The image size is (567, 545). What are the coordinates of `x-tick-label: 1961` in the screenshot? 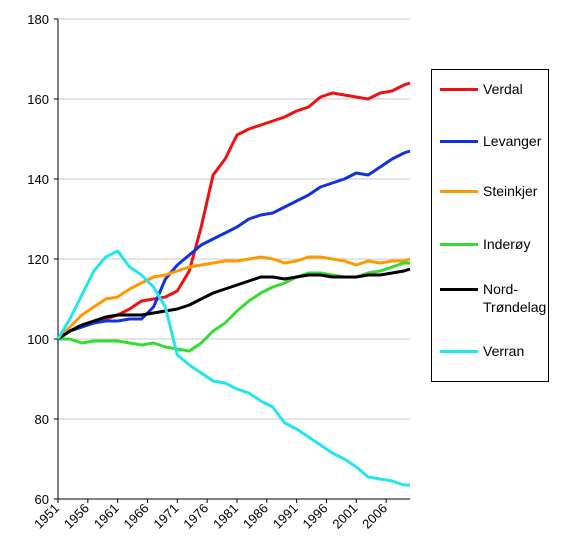 It's located at (106, 516).